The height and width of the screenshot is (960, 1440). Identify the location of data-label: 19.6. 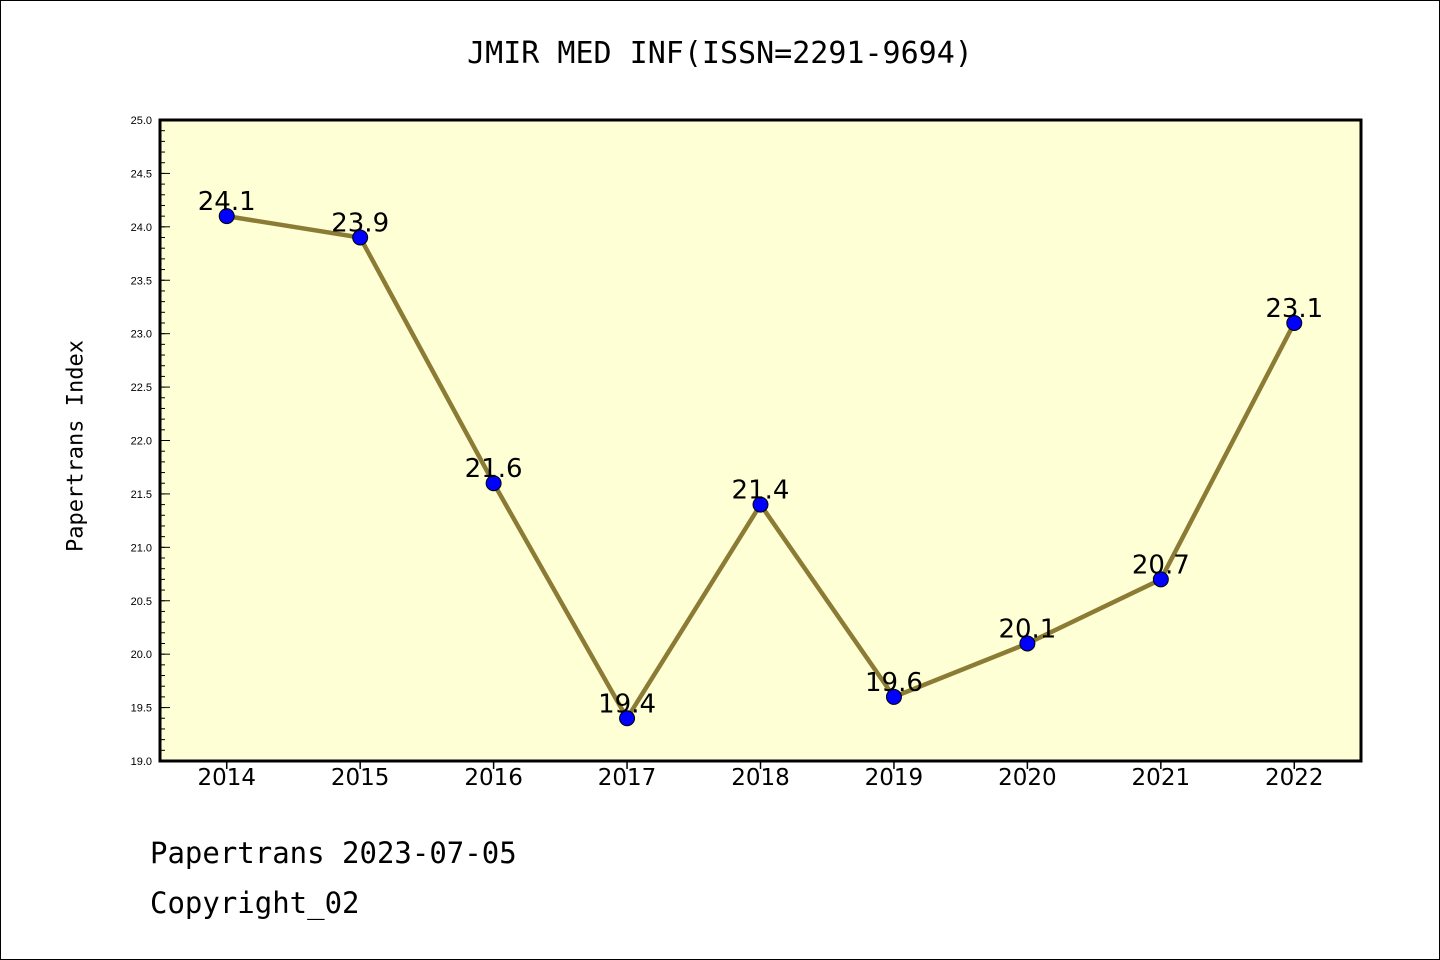
(894, 683).